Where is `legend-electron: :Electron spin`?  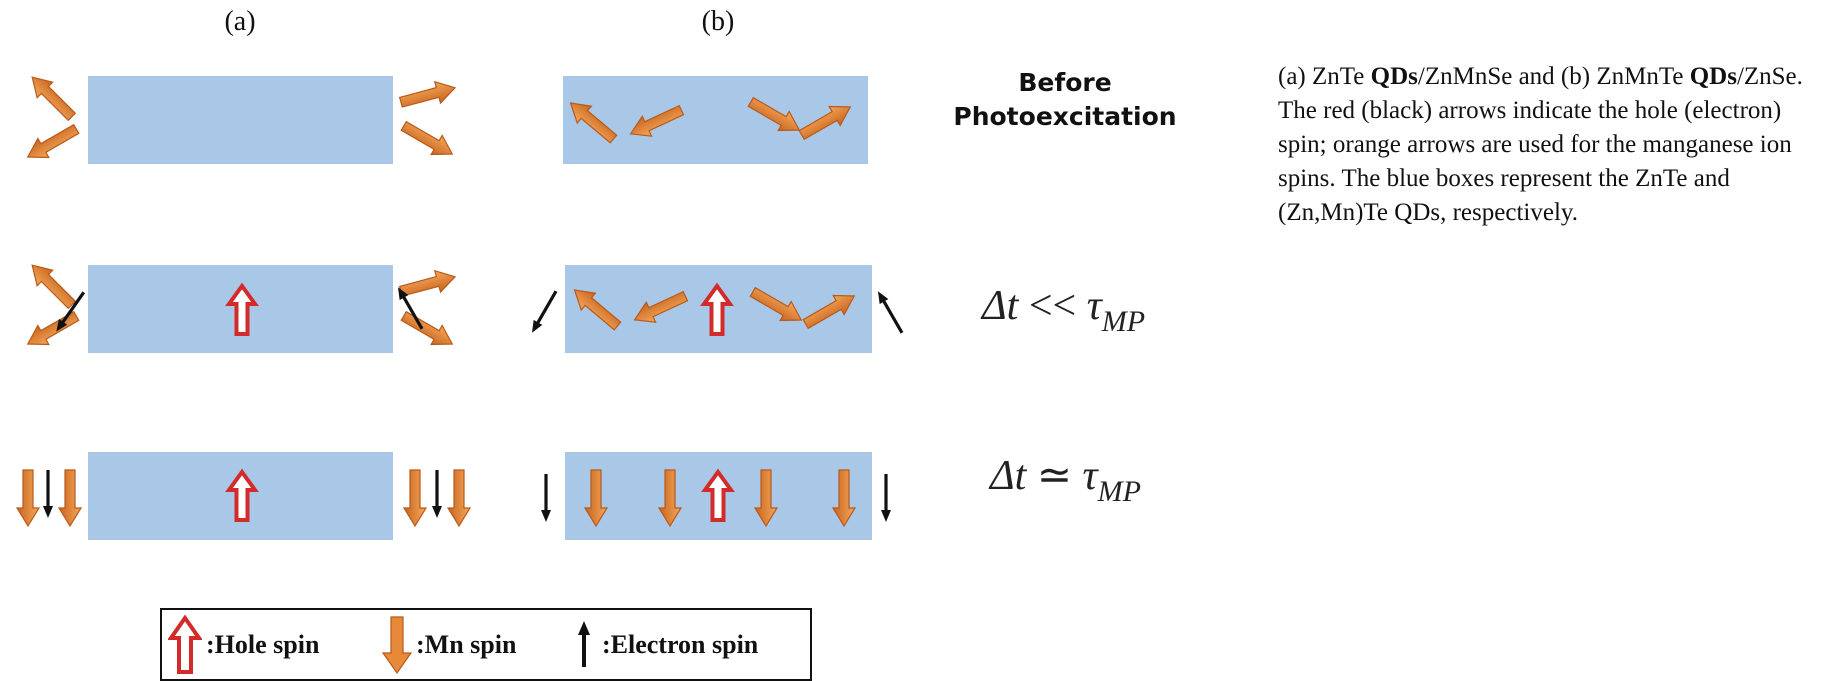
legend-electron: :Electron spin is located at coordinates (666, 645).